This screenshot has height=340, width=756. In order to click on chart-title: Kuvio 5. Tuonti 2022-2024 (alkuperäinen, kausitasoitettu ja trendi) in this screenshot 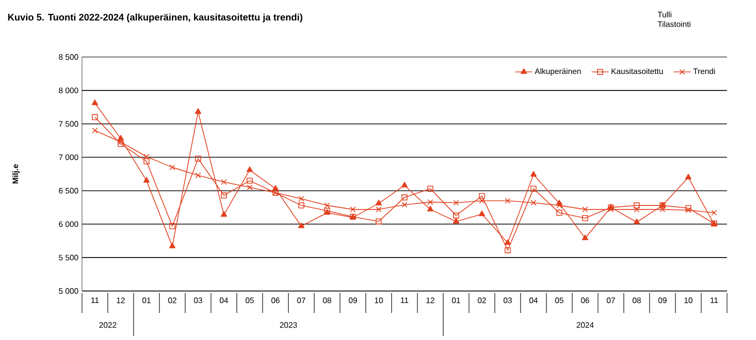, I will do `click(155, 18)`.